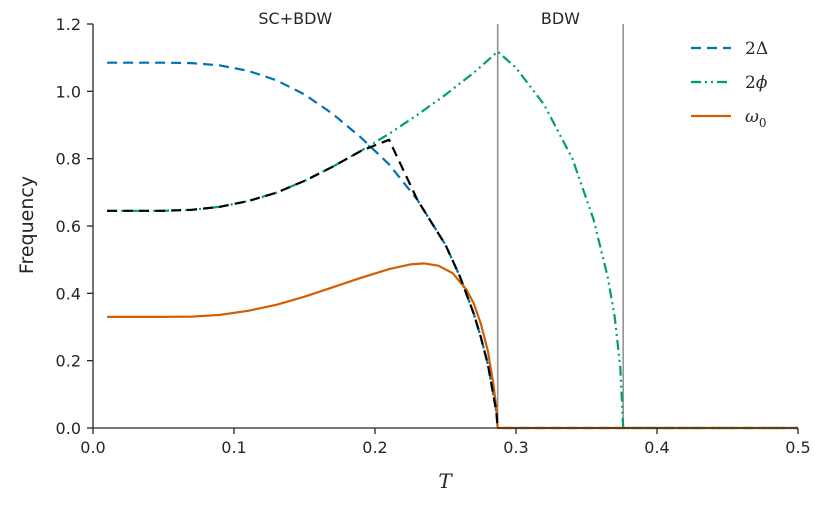 The height and width of the screenshot is (512, 830). Describe the element at coordinates (515, 447) in the screenshot. I see `x-tick-label: 0.3` at that location.